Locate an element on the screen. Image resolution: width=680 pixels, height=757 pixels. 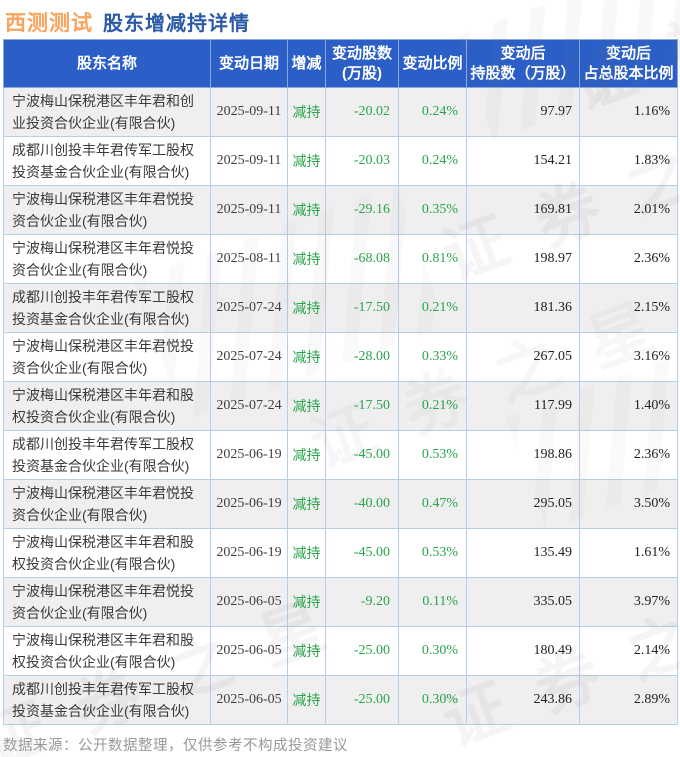
cell-shares-after: 117.99 is located at coordinates (523, 406).